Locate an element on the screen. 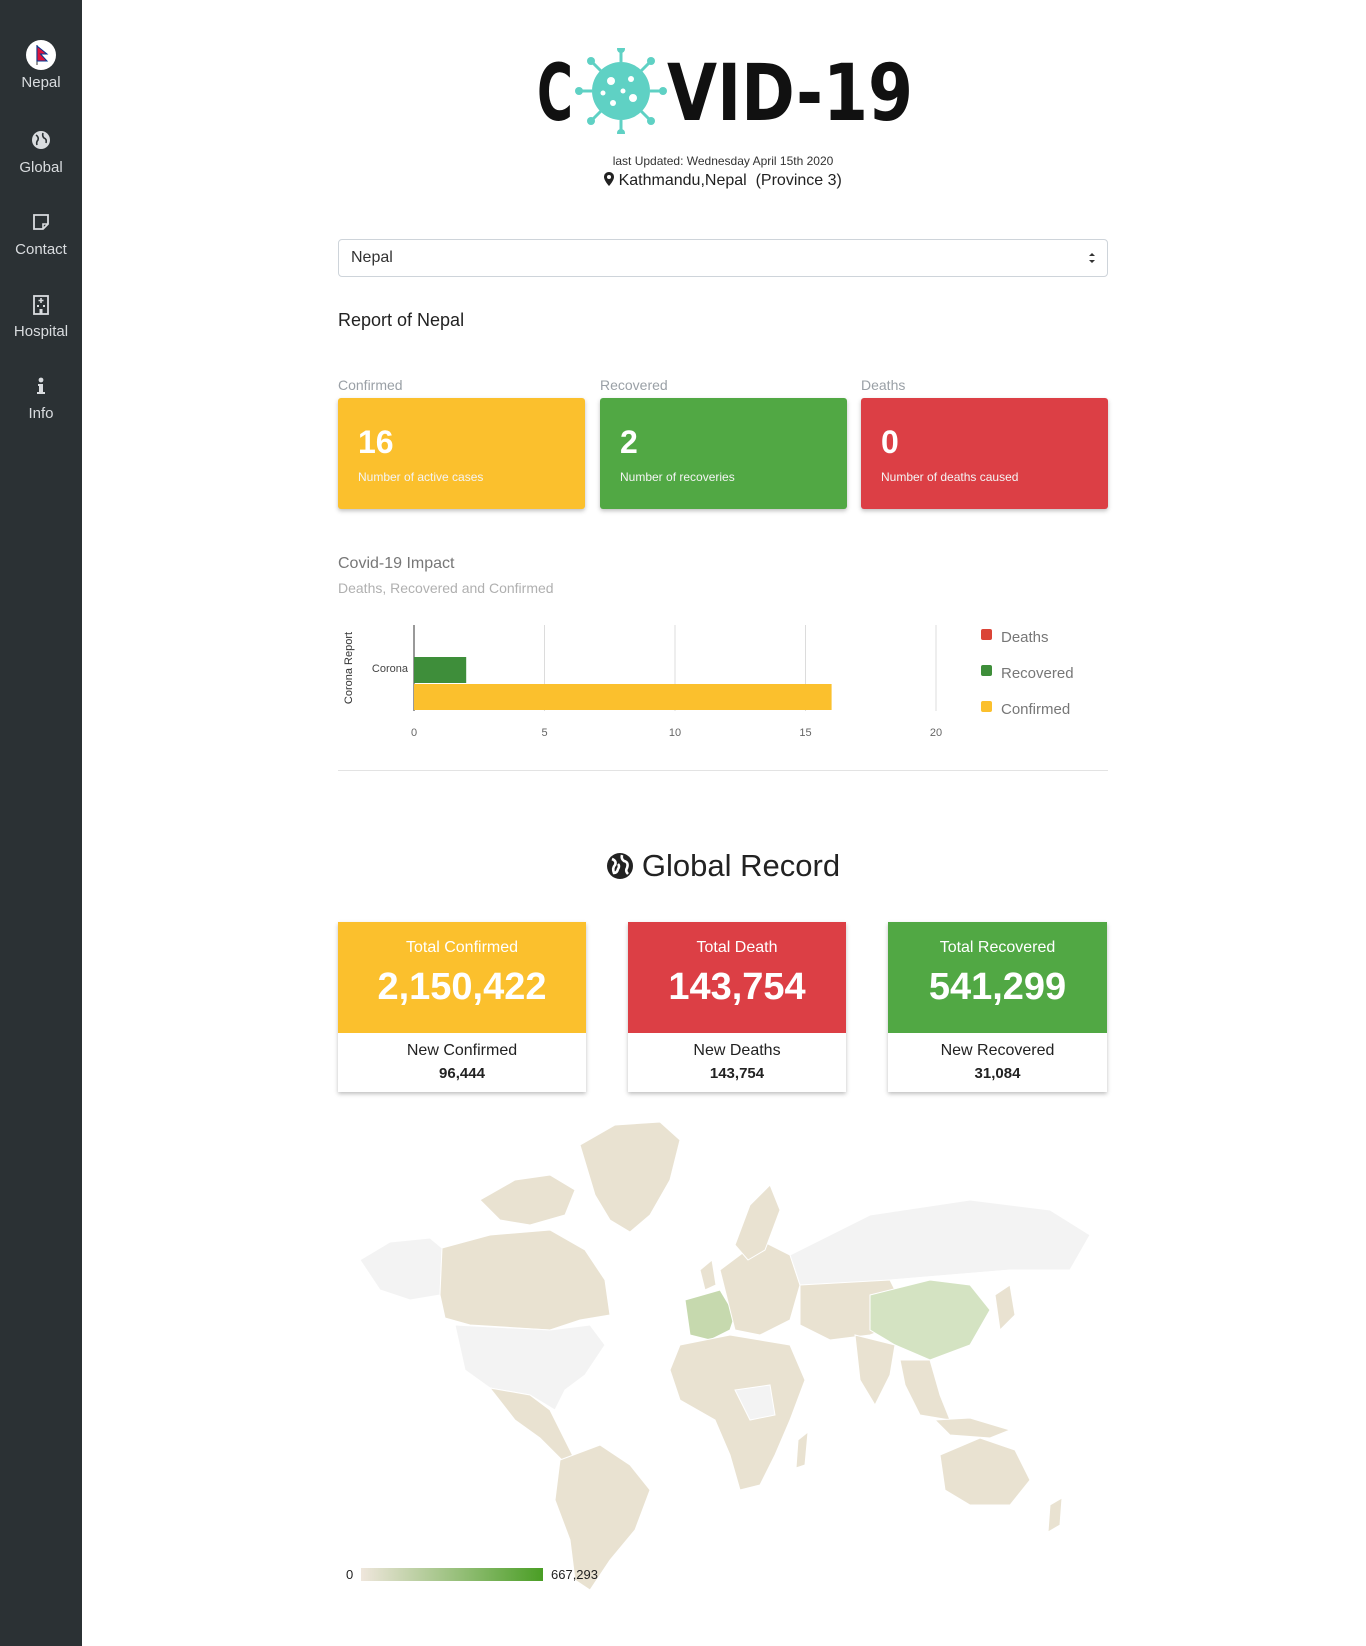  confirmed-count: 16 is located at coordinates (376, 442).